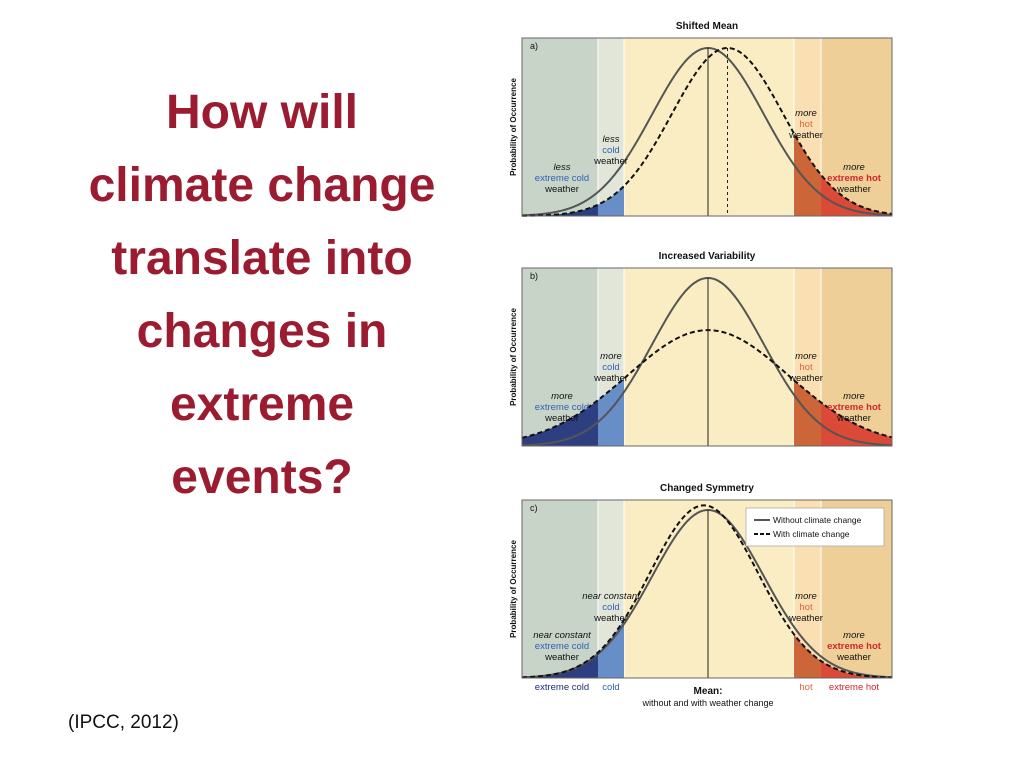 The image size is (1024, 768). What do you see at coordinates (817, 520) in the screenshot?
I see `legend-label-without: Without climate change` at bounding box center [817, 520].